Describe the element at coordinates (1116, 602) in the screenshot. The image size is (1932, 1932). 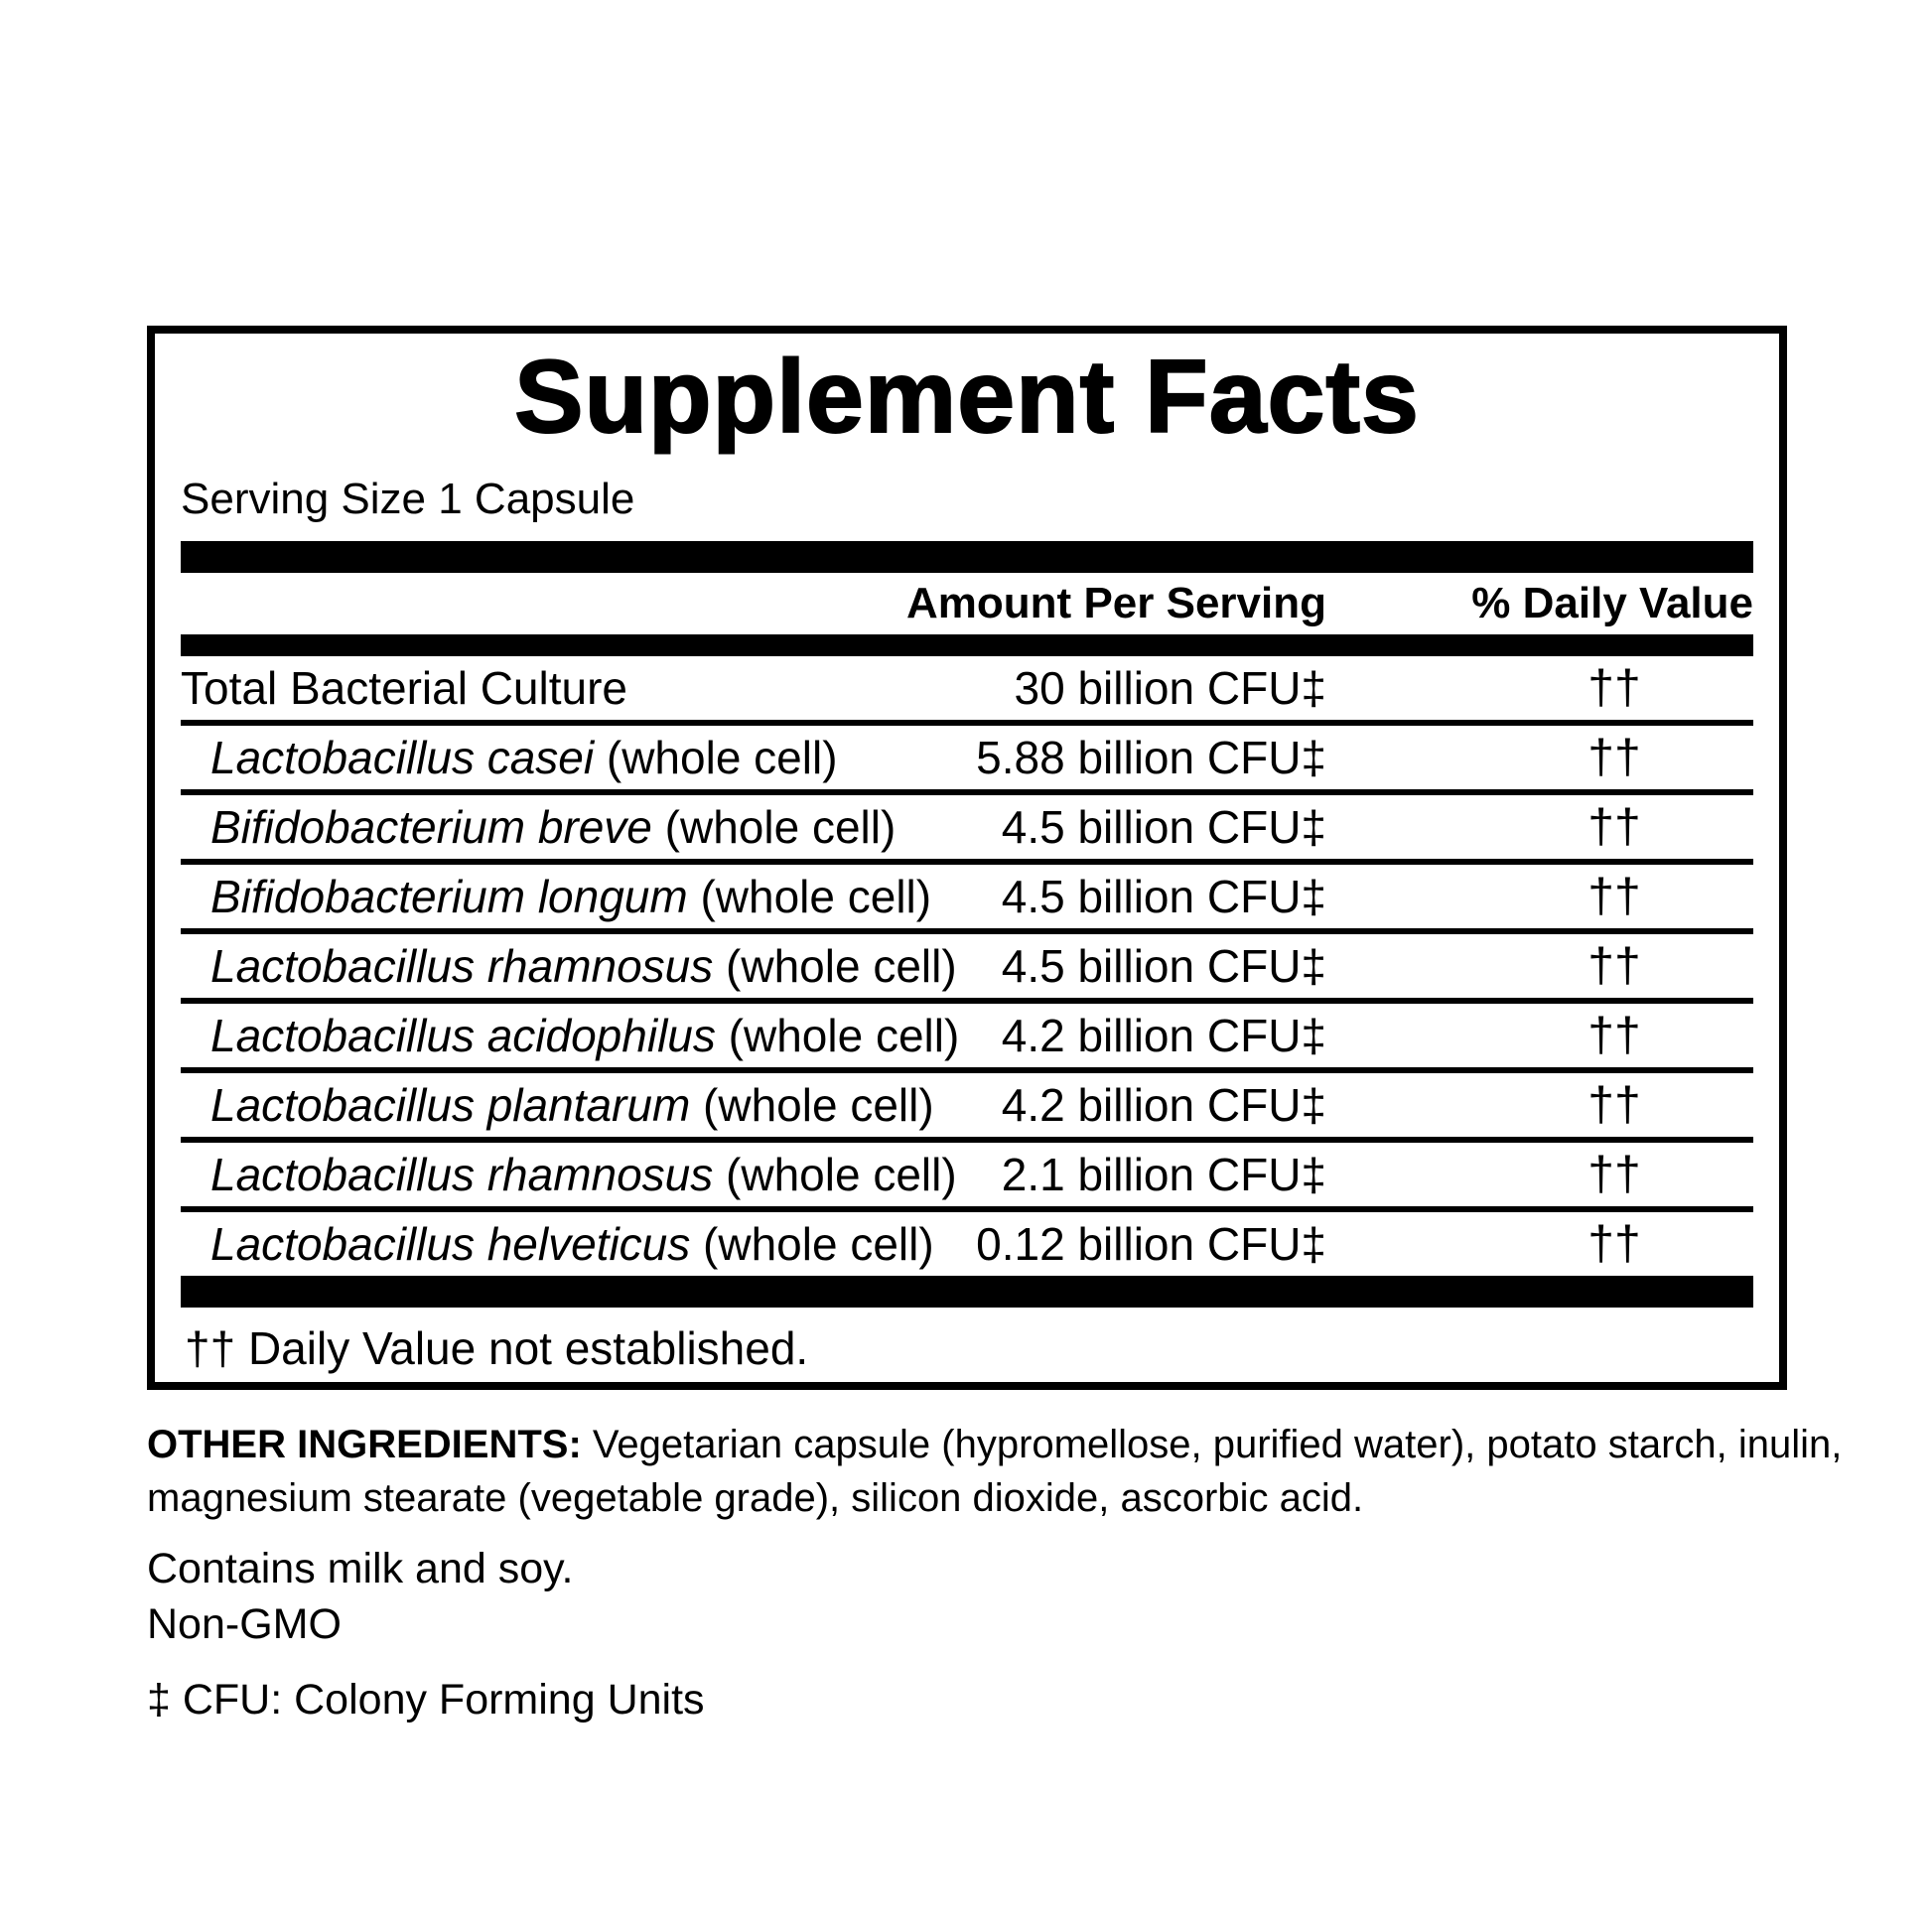
I see `column-header-amount: Amount Per Serving` at that location.